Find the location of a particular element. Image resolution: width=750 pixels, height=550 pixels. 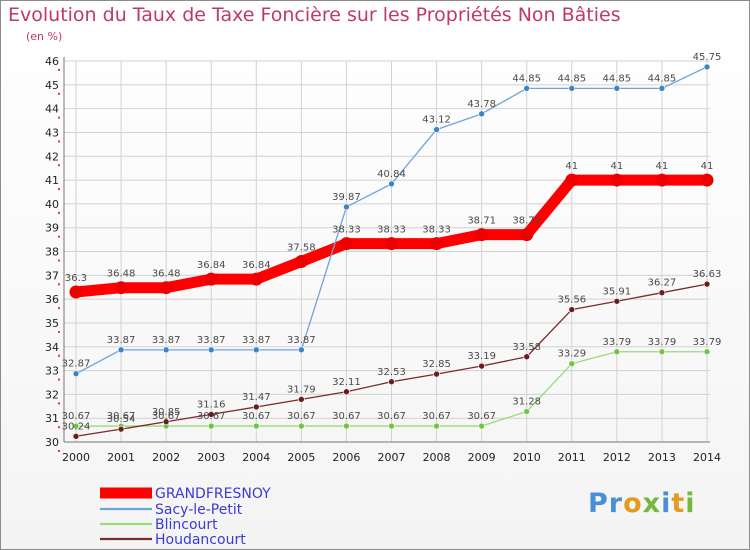

legend-label: Sacy-le-Petit is located at coordinates (199, 510).